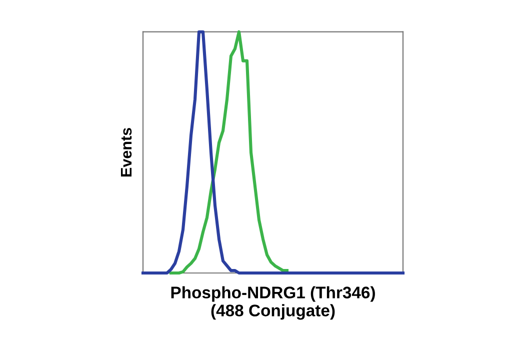 The height and width of the screenshot is (350, 520). I want to click on y-axis-title: Events, so click(126, 152).